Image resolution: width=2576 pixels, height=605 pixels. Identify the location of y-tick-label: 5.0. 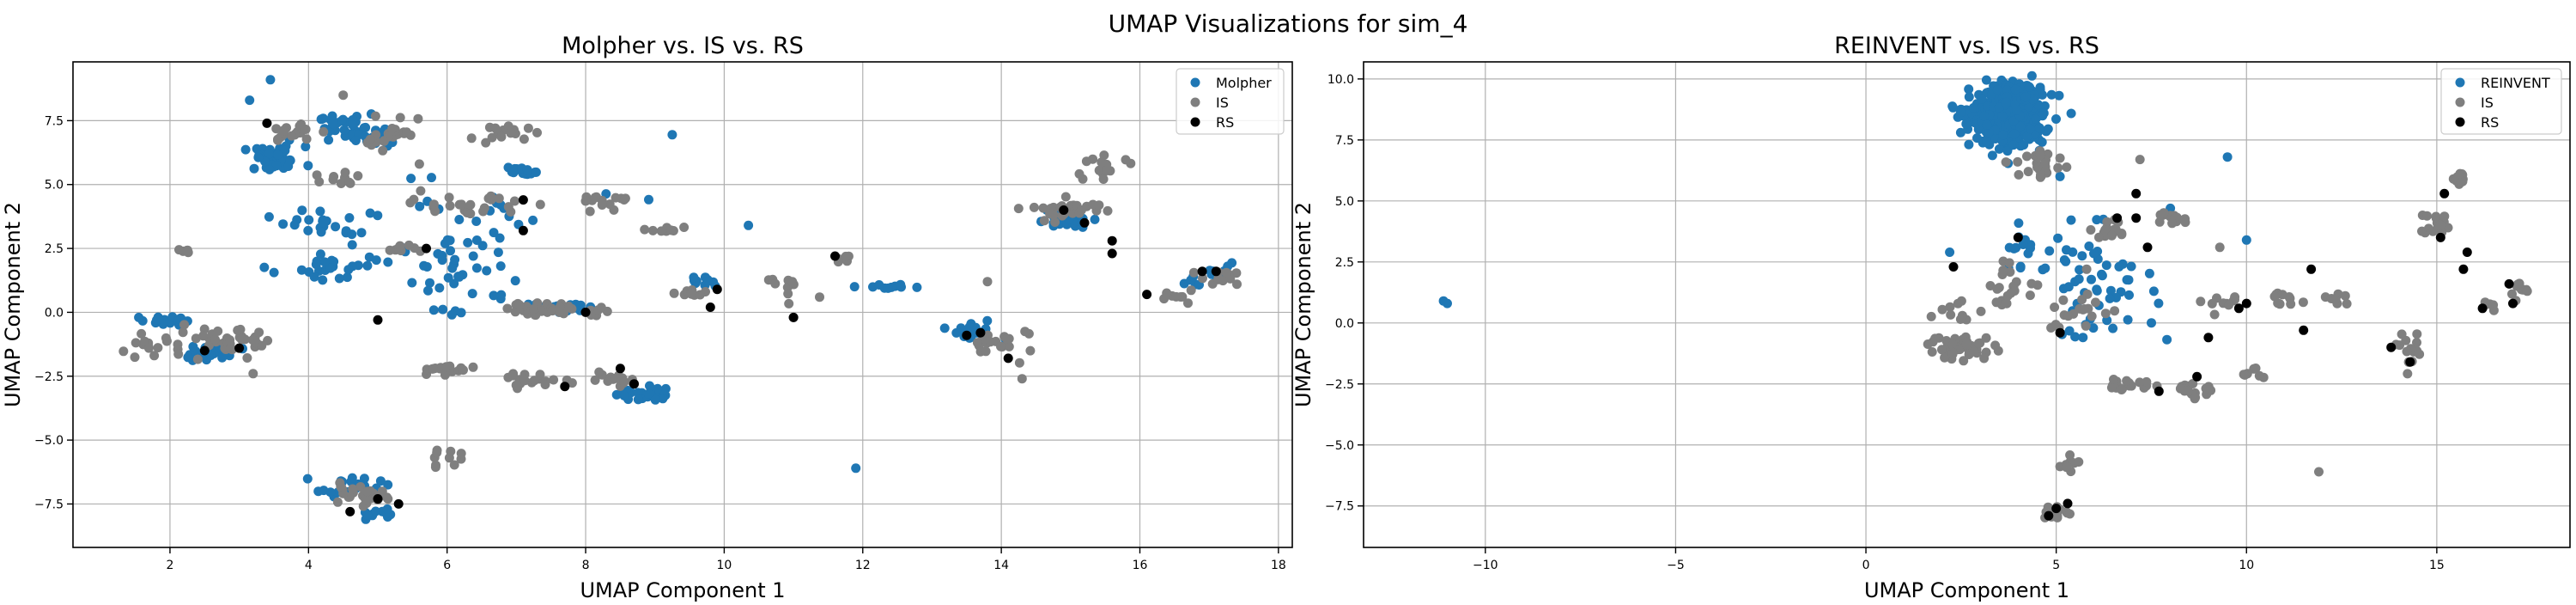
(1345, 202).